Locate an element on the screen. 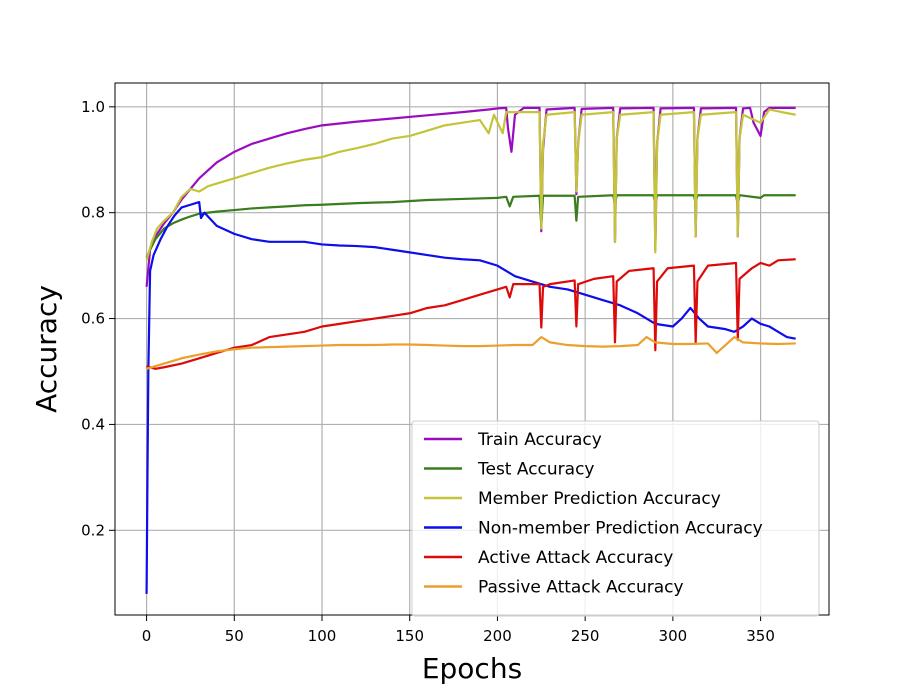 The width and height of the screenshot is (921, 691). x-tick-label: 150 is located at coordinates (409, 636).